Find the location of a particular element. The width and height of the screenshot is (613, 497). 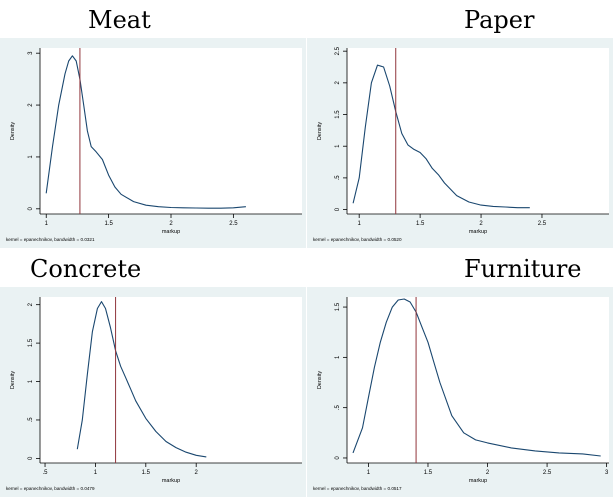

chart-title: Meat is located at coordinates (119, 20).